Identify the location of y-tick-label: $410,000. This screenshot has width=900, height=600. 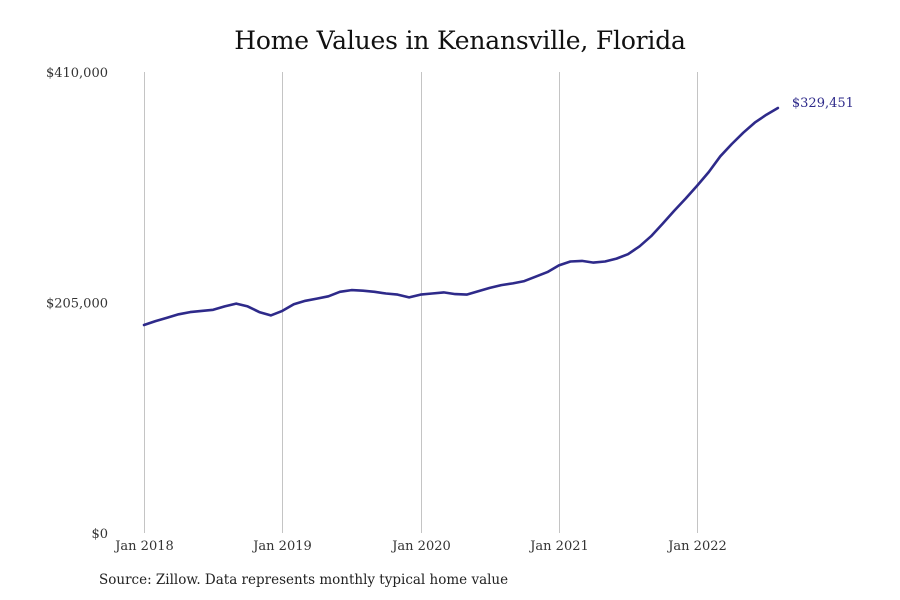
(77, 73).